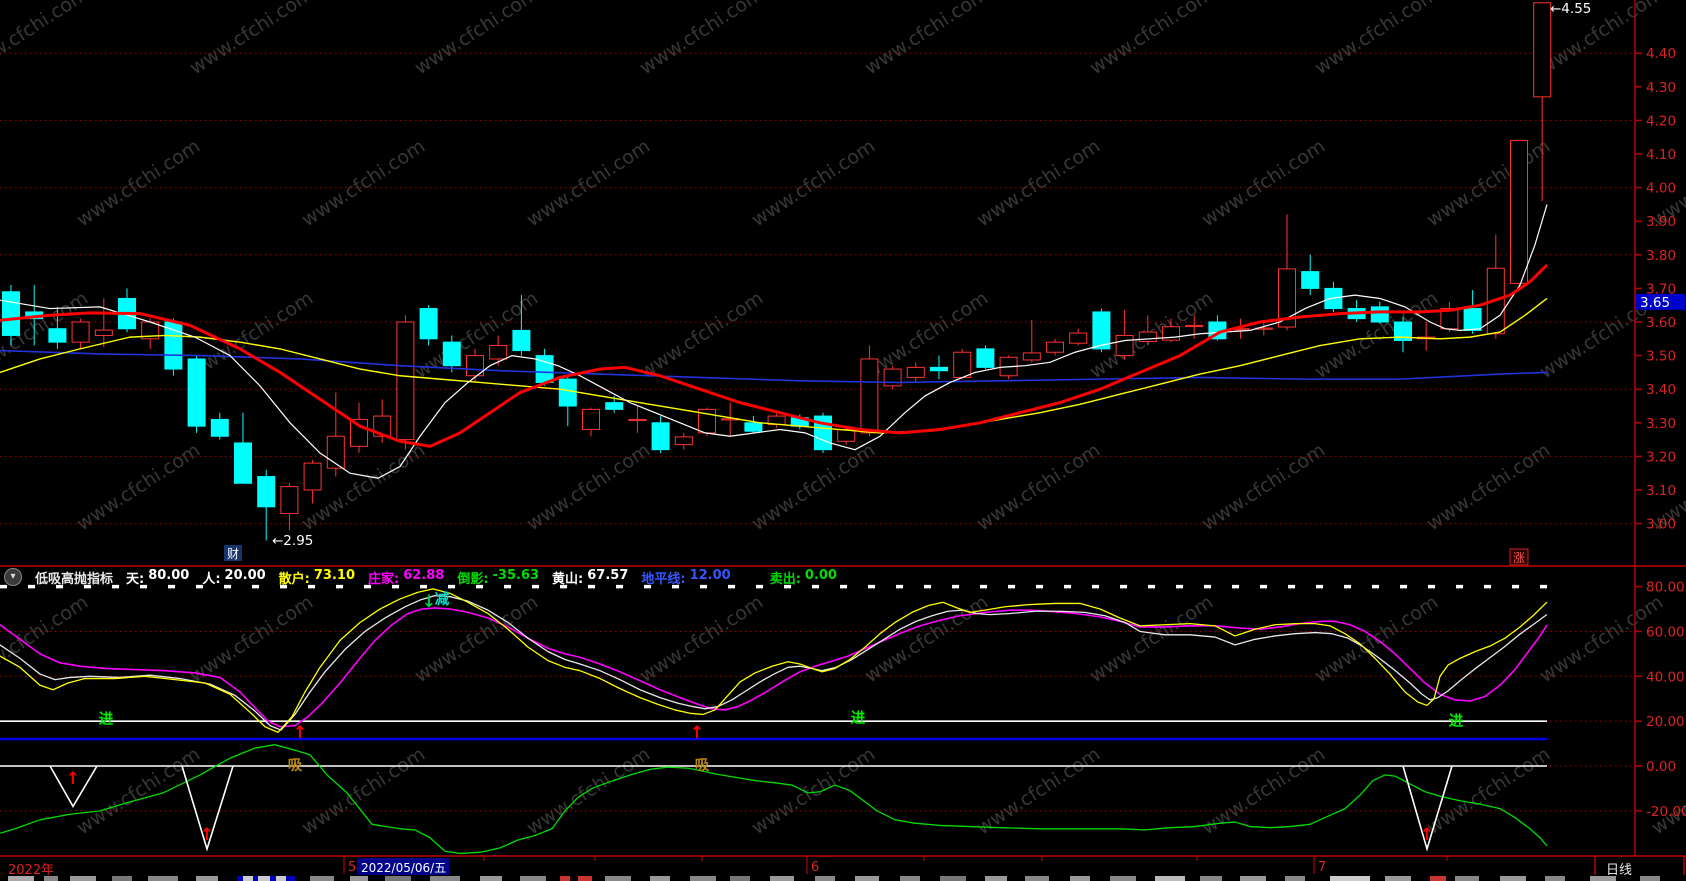 This screenshot has width=1686, height=881. What do you see at coordinates (1666, 812) in the screenshot?
I see `indicator-axis-label: -20.00` at bounding box center [1666, 812].